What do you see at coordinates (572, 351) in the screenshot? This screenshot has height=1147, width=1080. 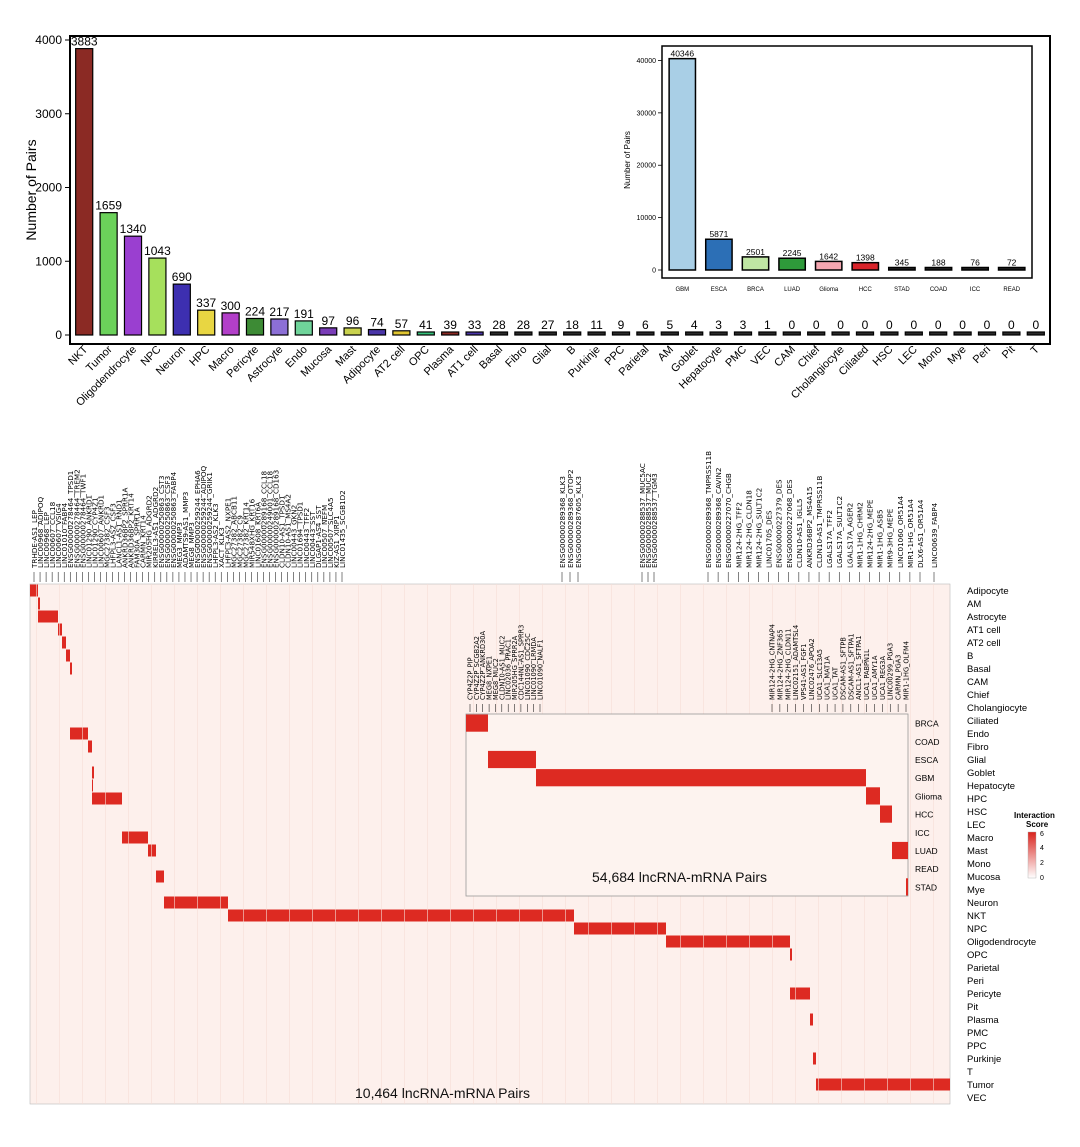 I see `x-tick-label: B` at bounding box center [572, 351].